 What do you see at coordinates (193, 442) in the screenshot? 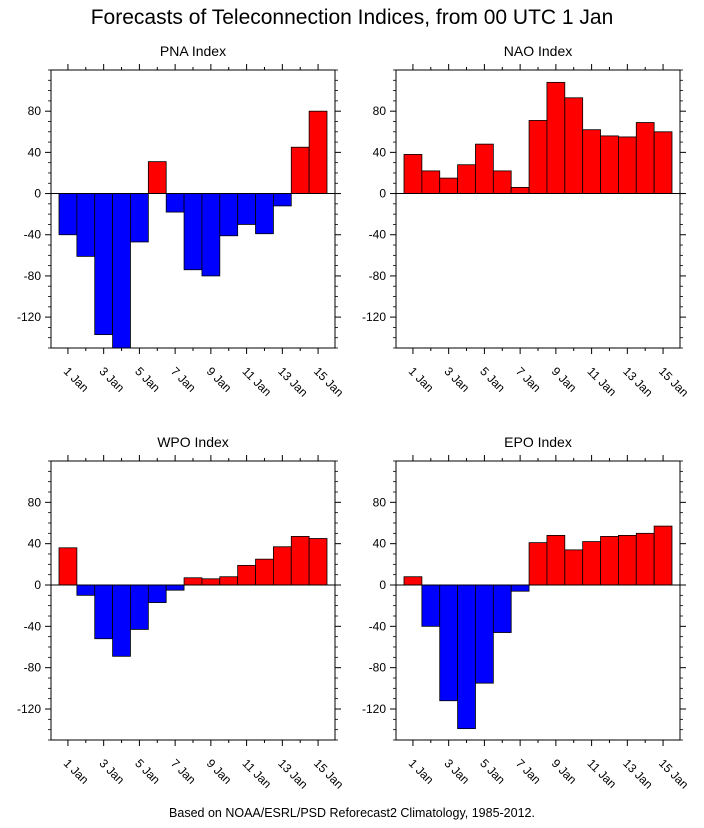
I see `panel-title: WPO Index` at bounding box center [193, 442].